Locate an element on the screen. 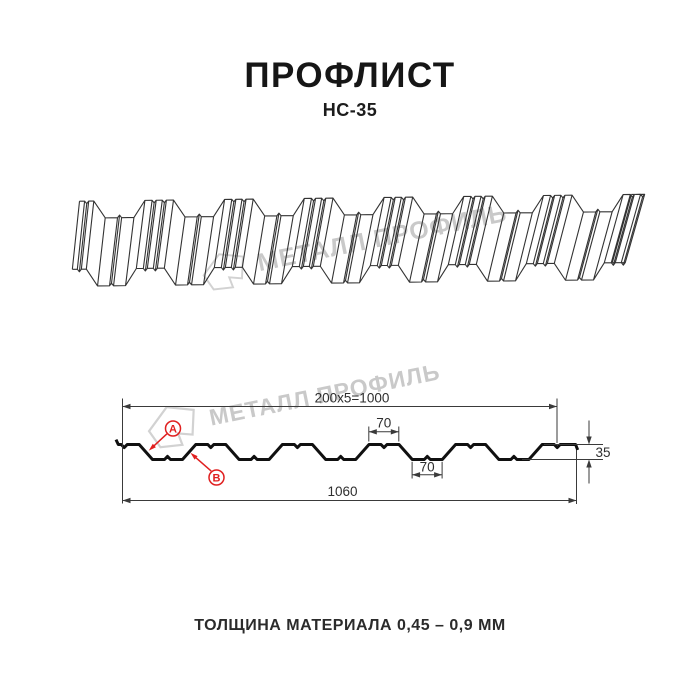 The width and height of the screenshot is (700, 700). dim-overall-width: 1060 is located at coordinates (349, 477).